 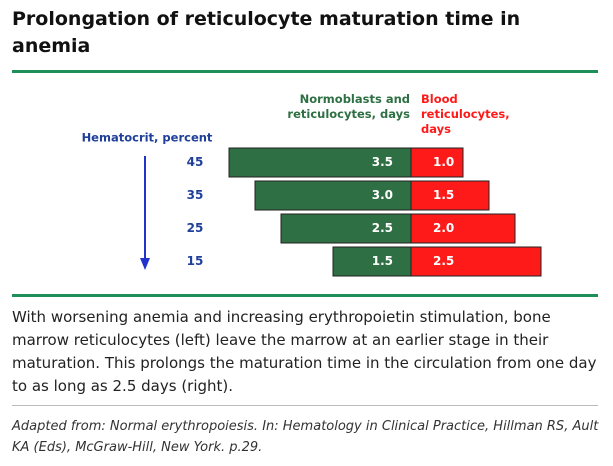 I want to click on arrow-head, so click(x=145, y=264).